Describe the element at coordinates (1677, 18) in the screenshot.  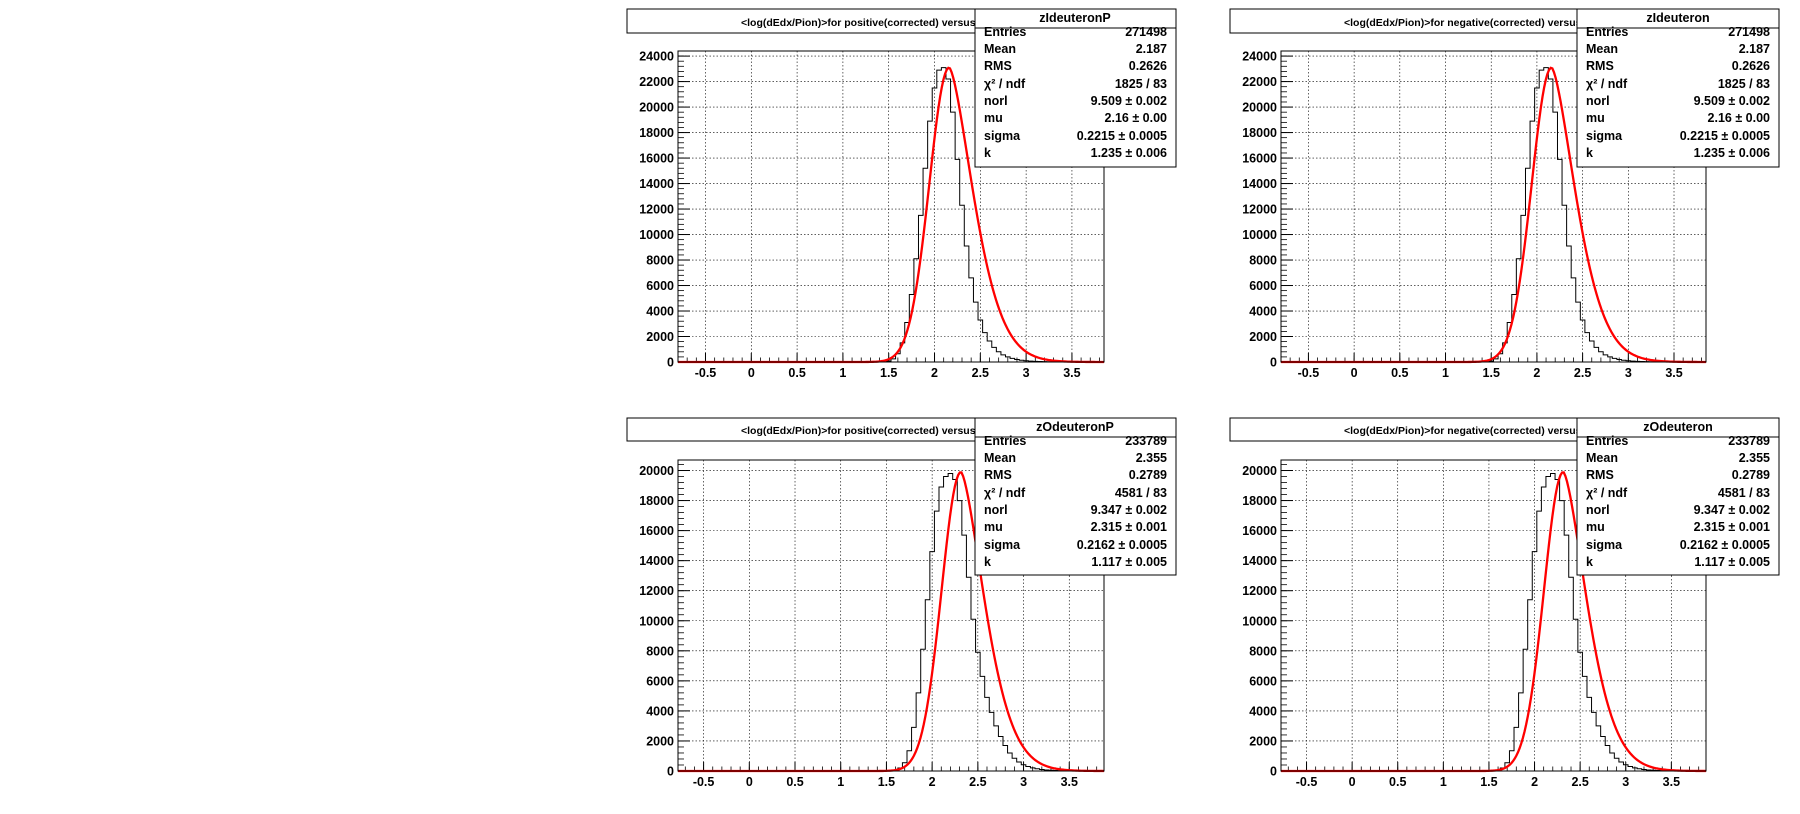
I see `stats-histogram-name: zIdeuteron` at that location.